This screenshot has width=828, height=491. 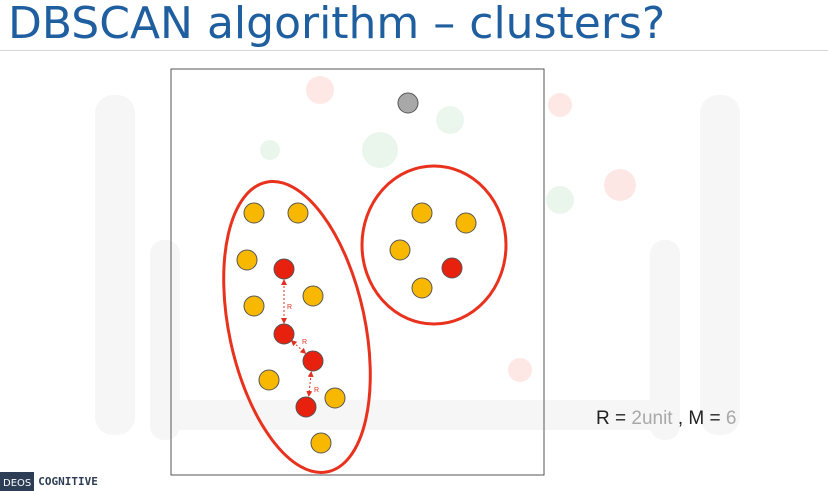 What do you see at coordinates (408, 103) in the screenshot?
I see `noise-point` at bounding box center [408, 103].